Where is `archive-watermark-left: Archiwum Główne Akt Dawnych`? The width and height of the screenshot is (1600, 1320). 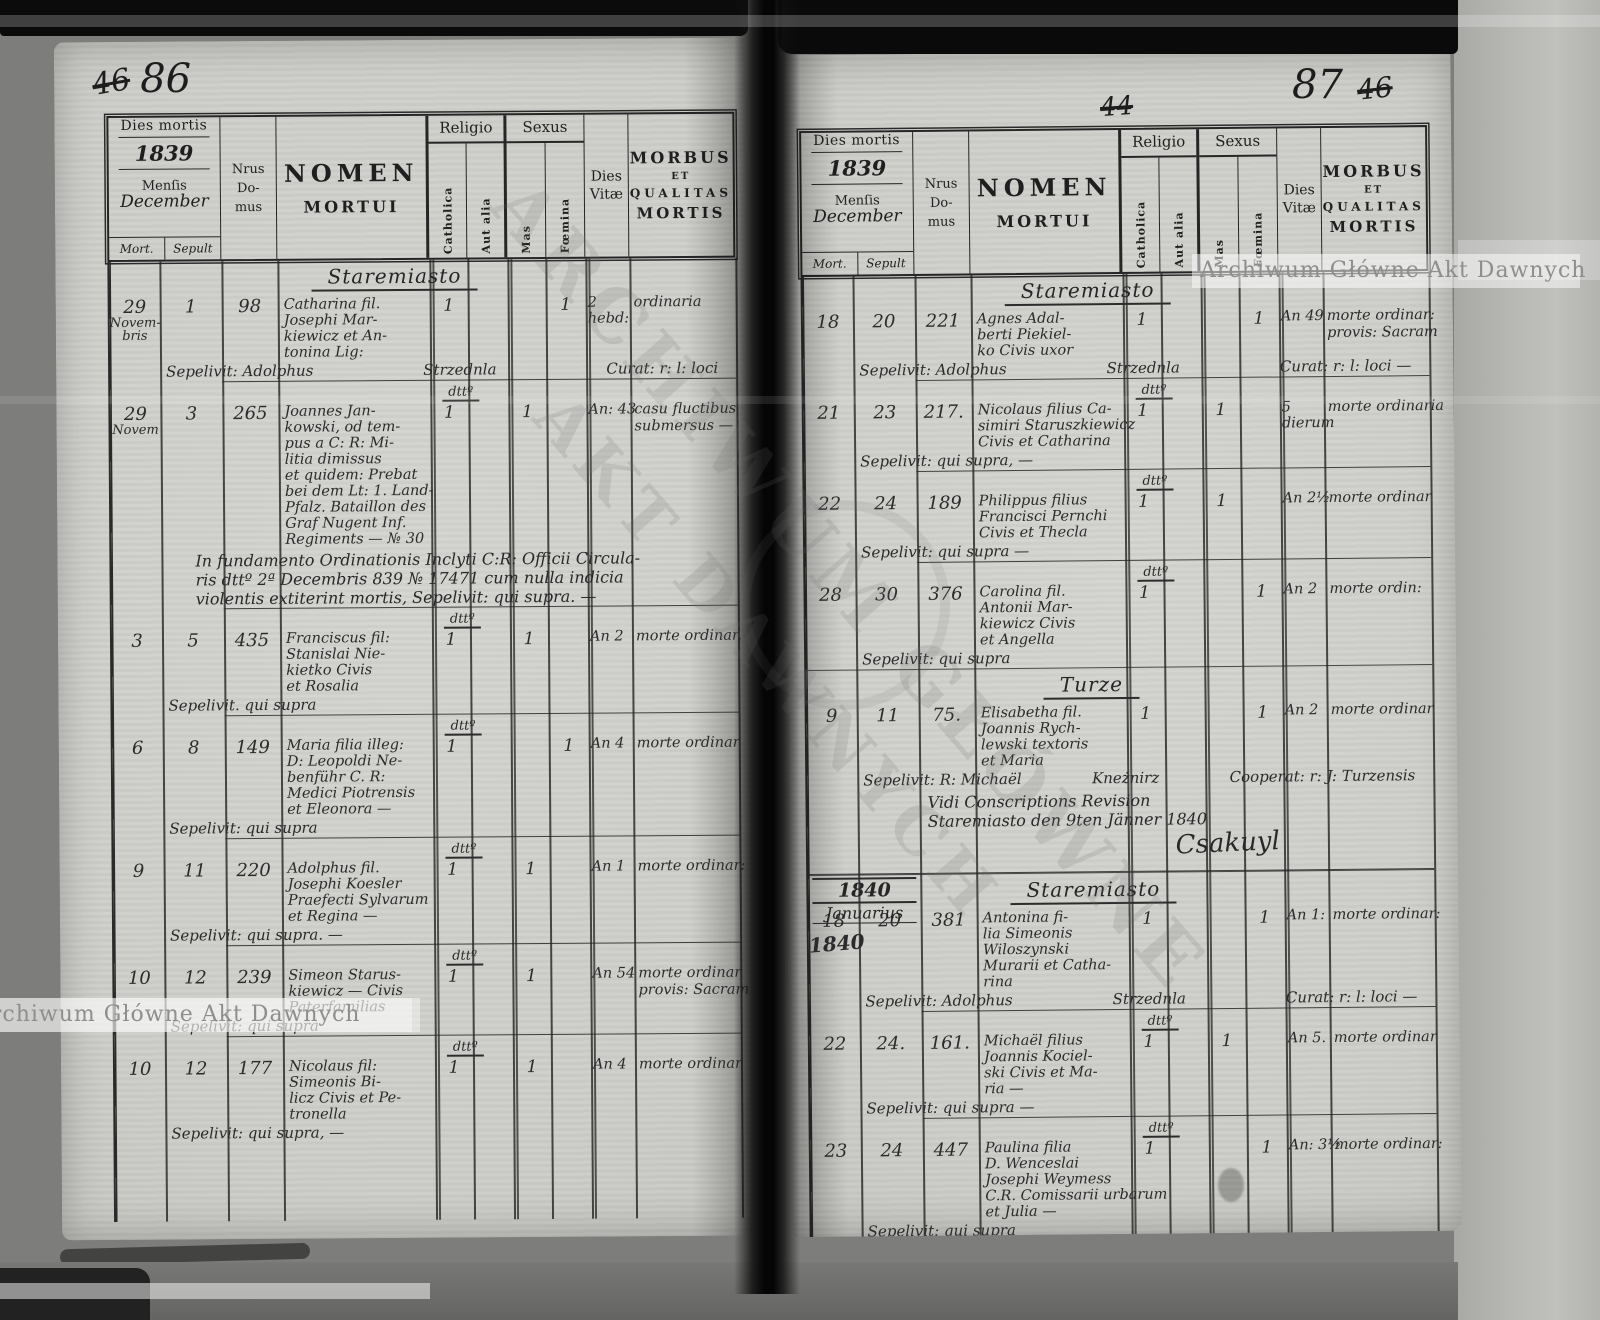 archive-watermark-left: Archiwum Główne Akt Dawnych is located at coordinates (206, 1015).